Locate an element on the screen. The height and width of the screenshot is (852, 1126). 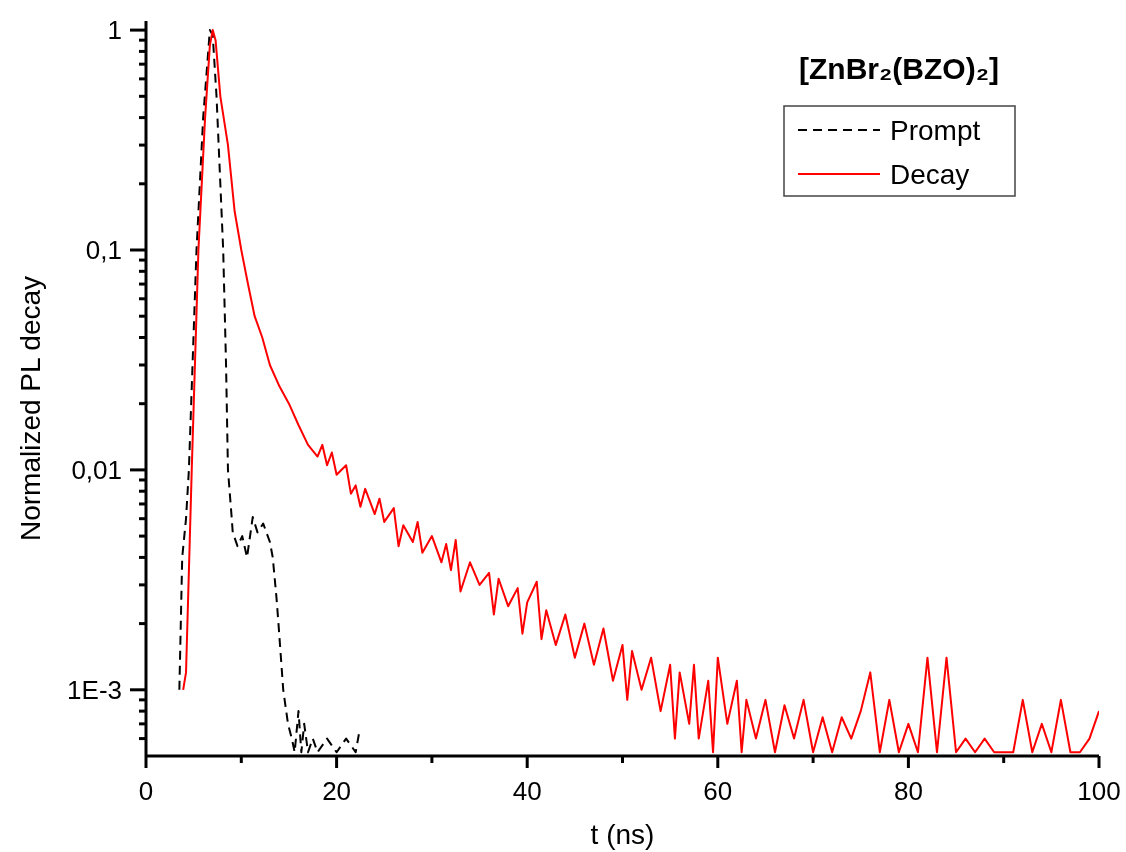
x-tick-label: 100 is located at coordinates (1099, 791).